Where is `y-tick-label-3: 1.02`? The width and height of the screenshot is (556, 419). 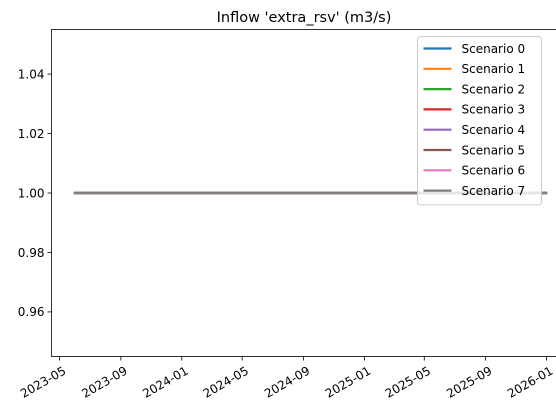
y-tick-label-3: 1.02 is located at coordinates (31, 134).